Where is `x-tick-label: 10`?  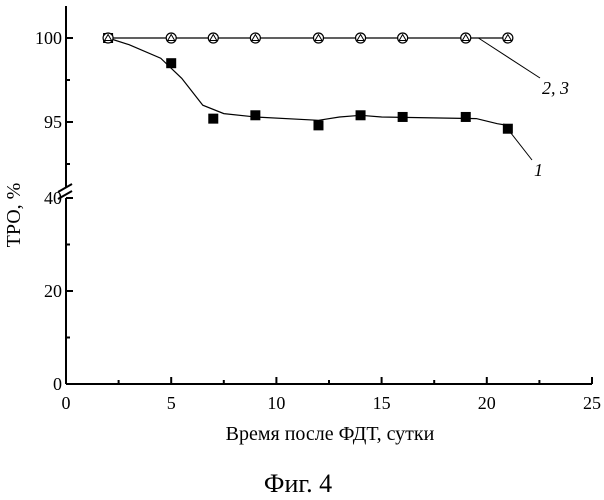
x-tick-label: 10 is located at coordinates (276, 403).